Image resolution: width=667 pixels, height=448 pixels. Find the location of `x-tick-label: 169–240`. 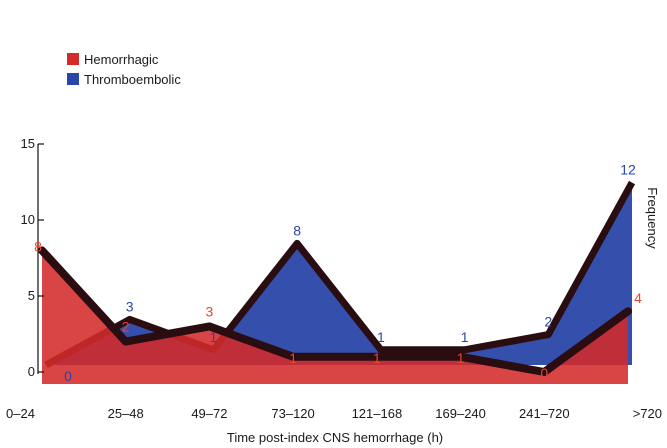

x-tick-label: 169–240 is located at coordinates (460, 413).